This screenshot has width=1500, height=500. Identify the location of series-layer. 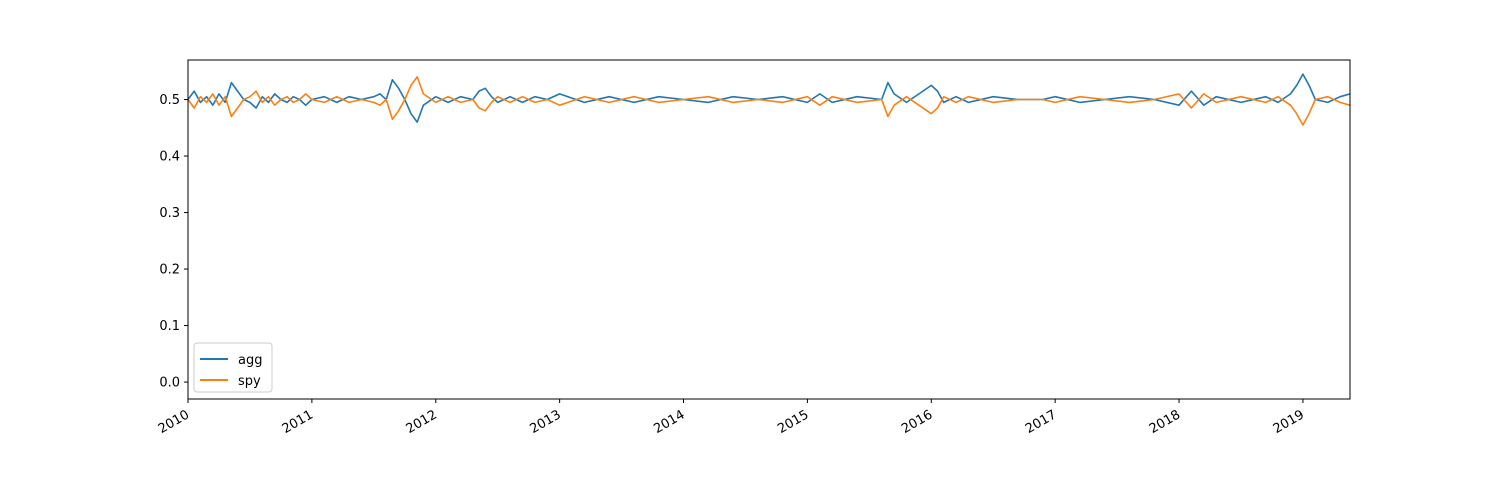
(769, 99).